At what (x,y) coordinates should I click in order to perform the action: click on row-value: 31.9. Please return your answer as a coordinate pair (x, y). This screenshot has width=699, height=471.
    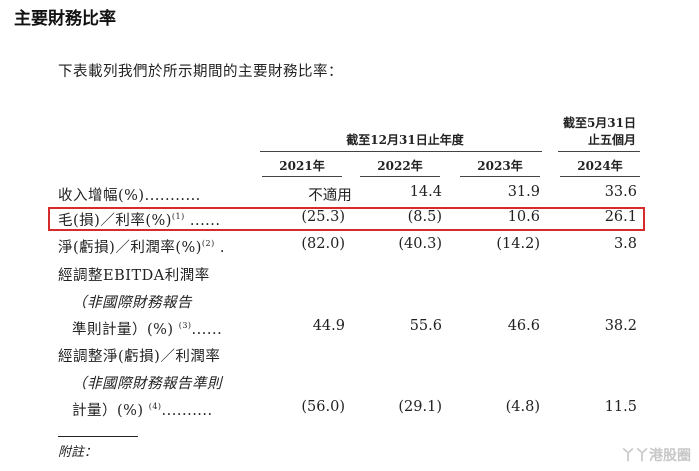
    Looking at the image, I should click on (523, 192).